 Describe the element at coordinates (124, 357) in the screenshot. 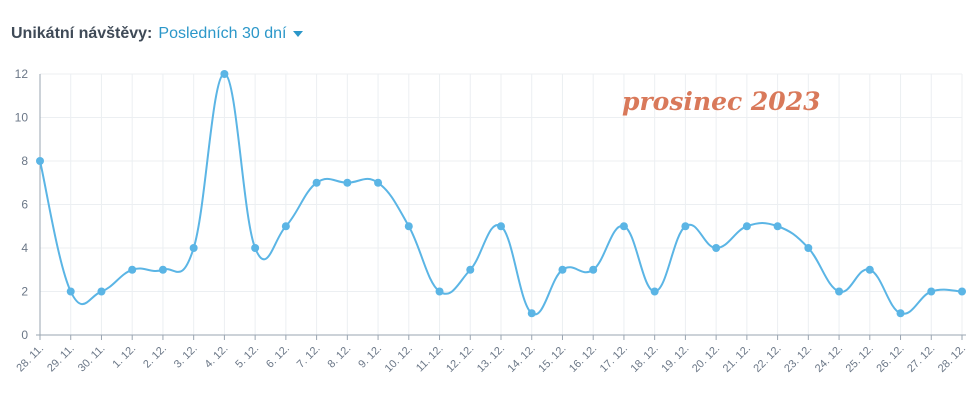

I see `x-tick-label: 1. 12.` at that location.